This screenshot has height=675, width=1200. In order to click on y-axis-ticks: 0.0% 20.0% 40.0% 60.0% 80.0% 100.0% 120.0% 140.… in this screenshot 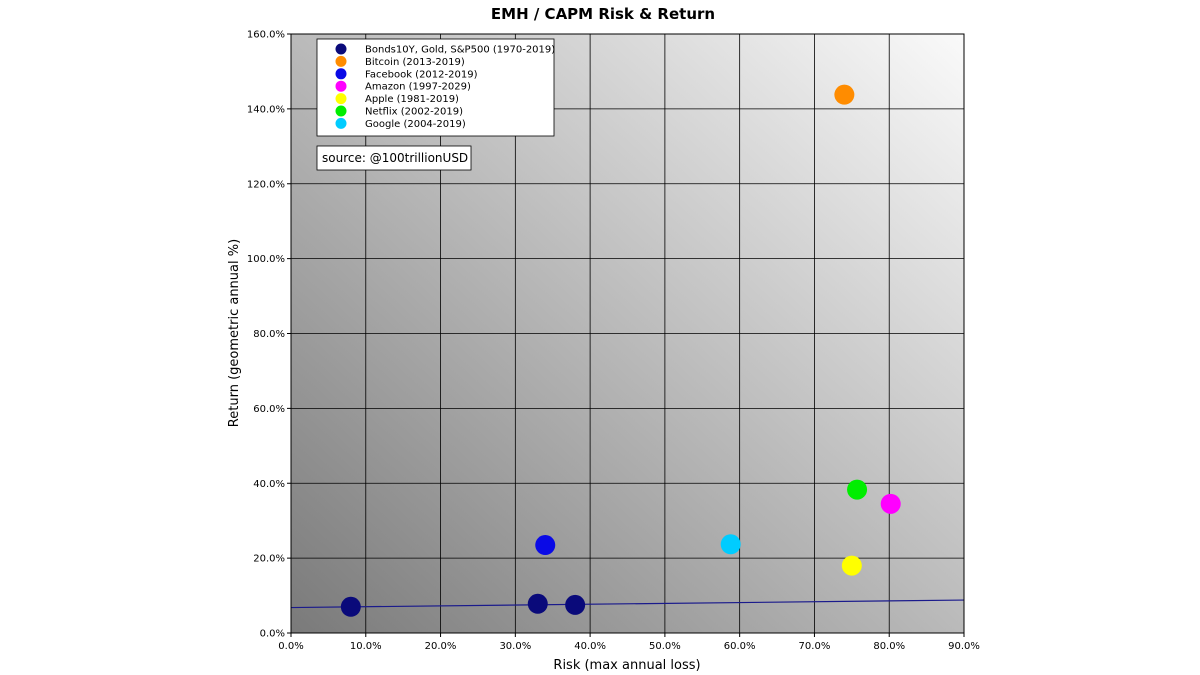, I will do `click(269, 335)`.